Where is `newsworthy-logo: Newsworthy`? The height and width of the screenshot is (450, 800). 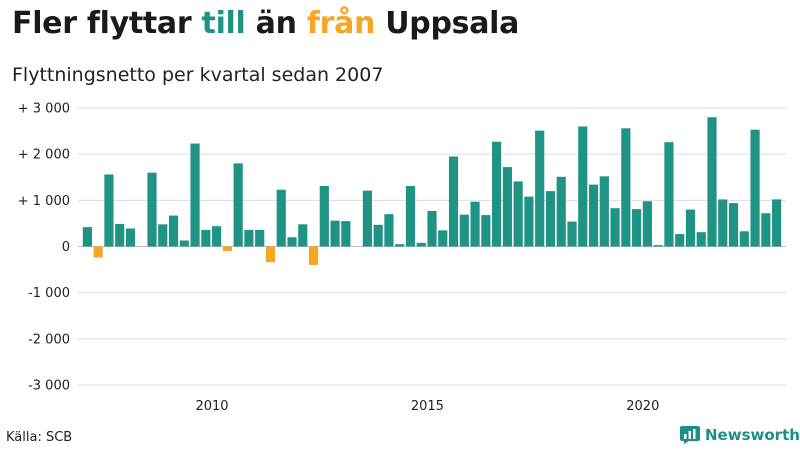
newsworthy-logo: Newsworthy is located at coordinates (740, 435).